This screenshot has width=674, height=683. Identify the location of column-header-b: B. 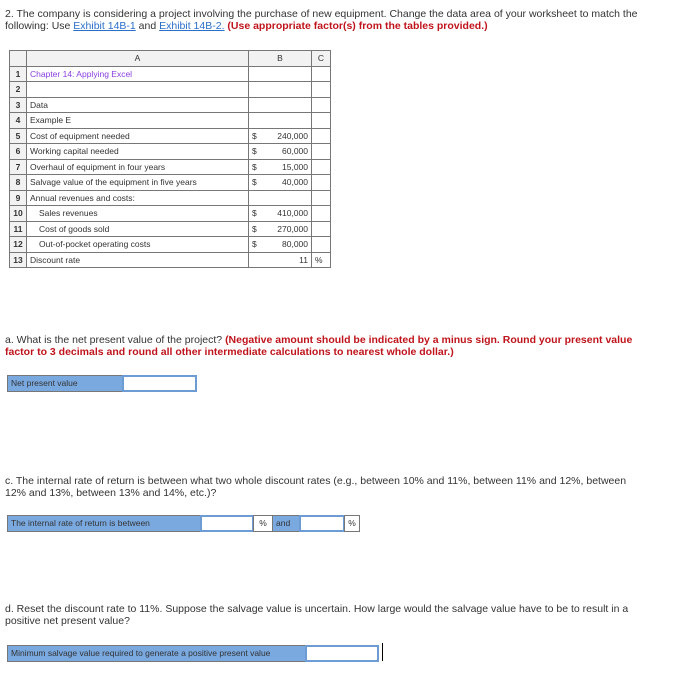
(280, 58).